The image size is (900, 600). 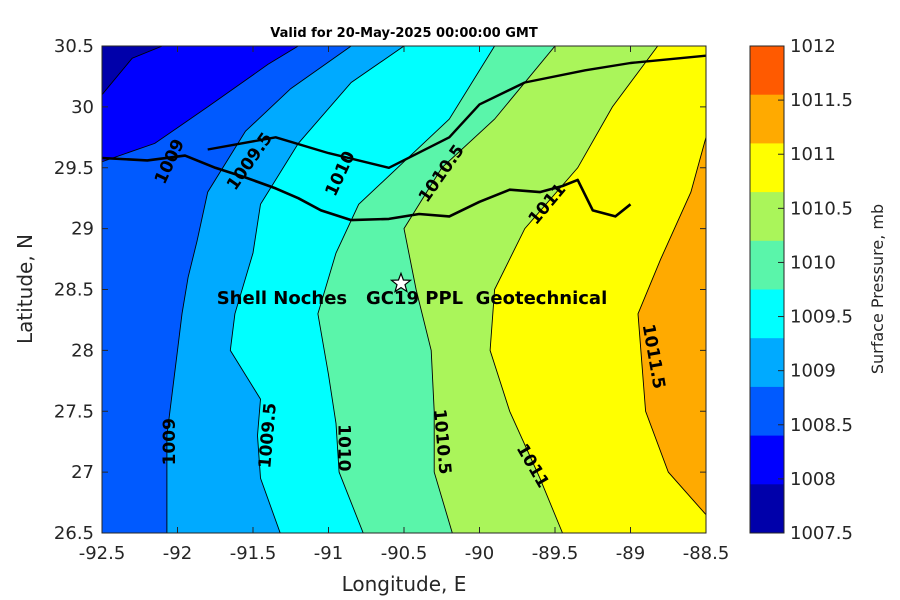 I want to click on colorbar-tick-label: 1007.5, so click(x=821, y=533).